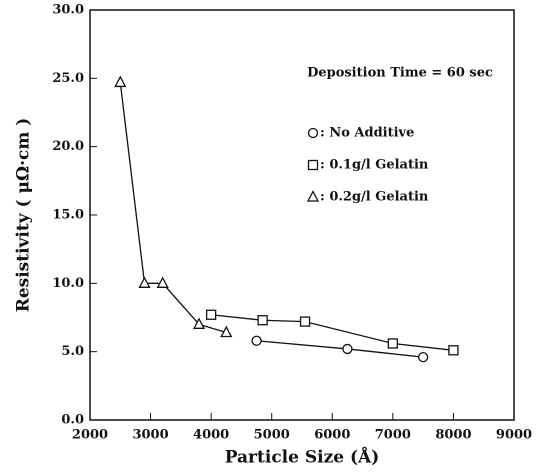  What do you see at coordinates (374, 197) in the screenshot?
I see `legend-label: : 0.2g/l Gelatin` at bounding box center [374, 197].